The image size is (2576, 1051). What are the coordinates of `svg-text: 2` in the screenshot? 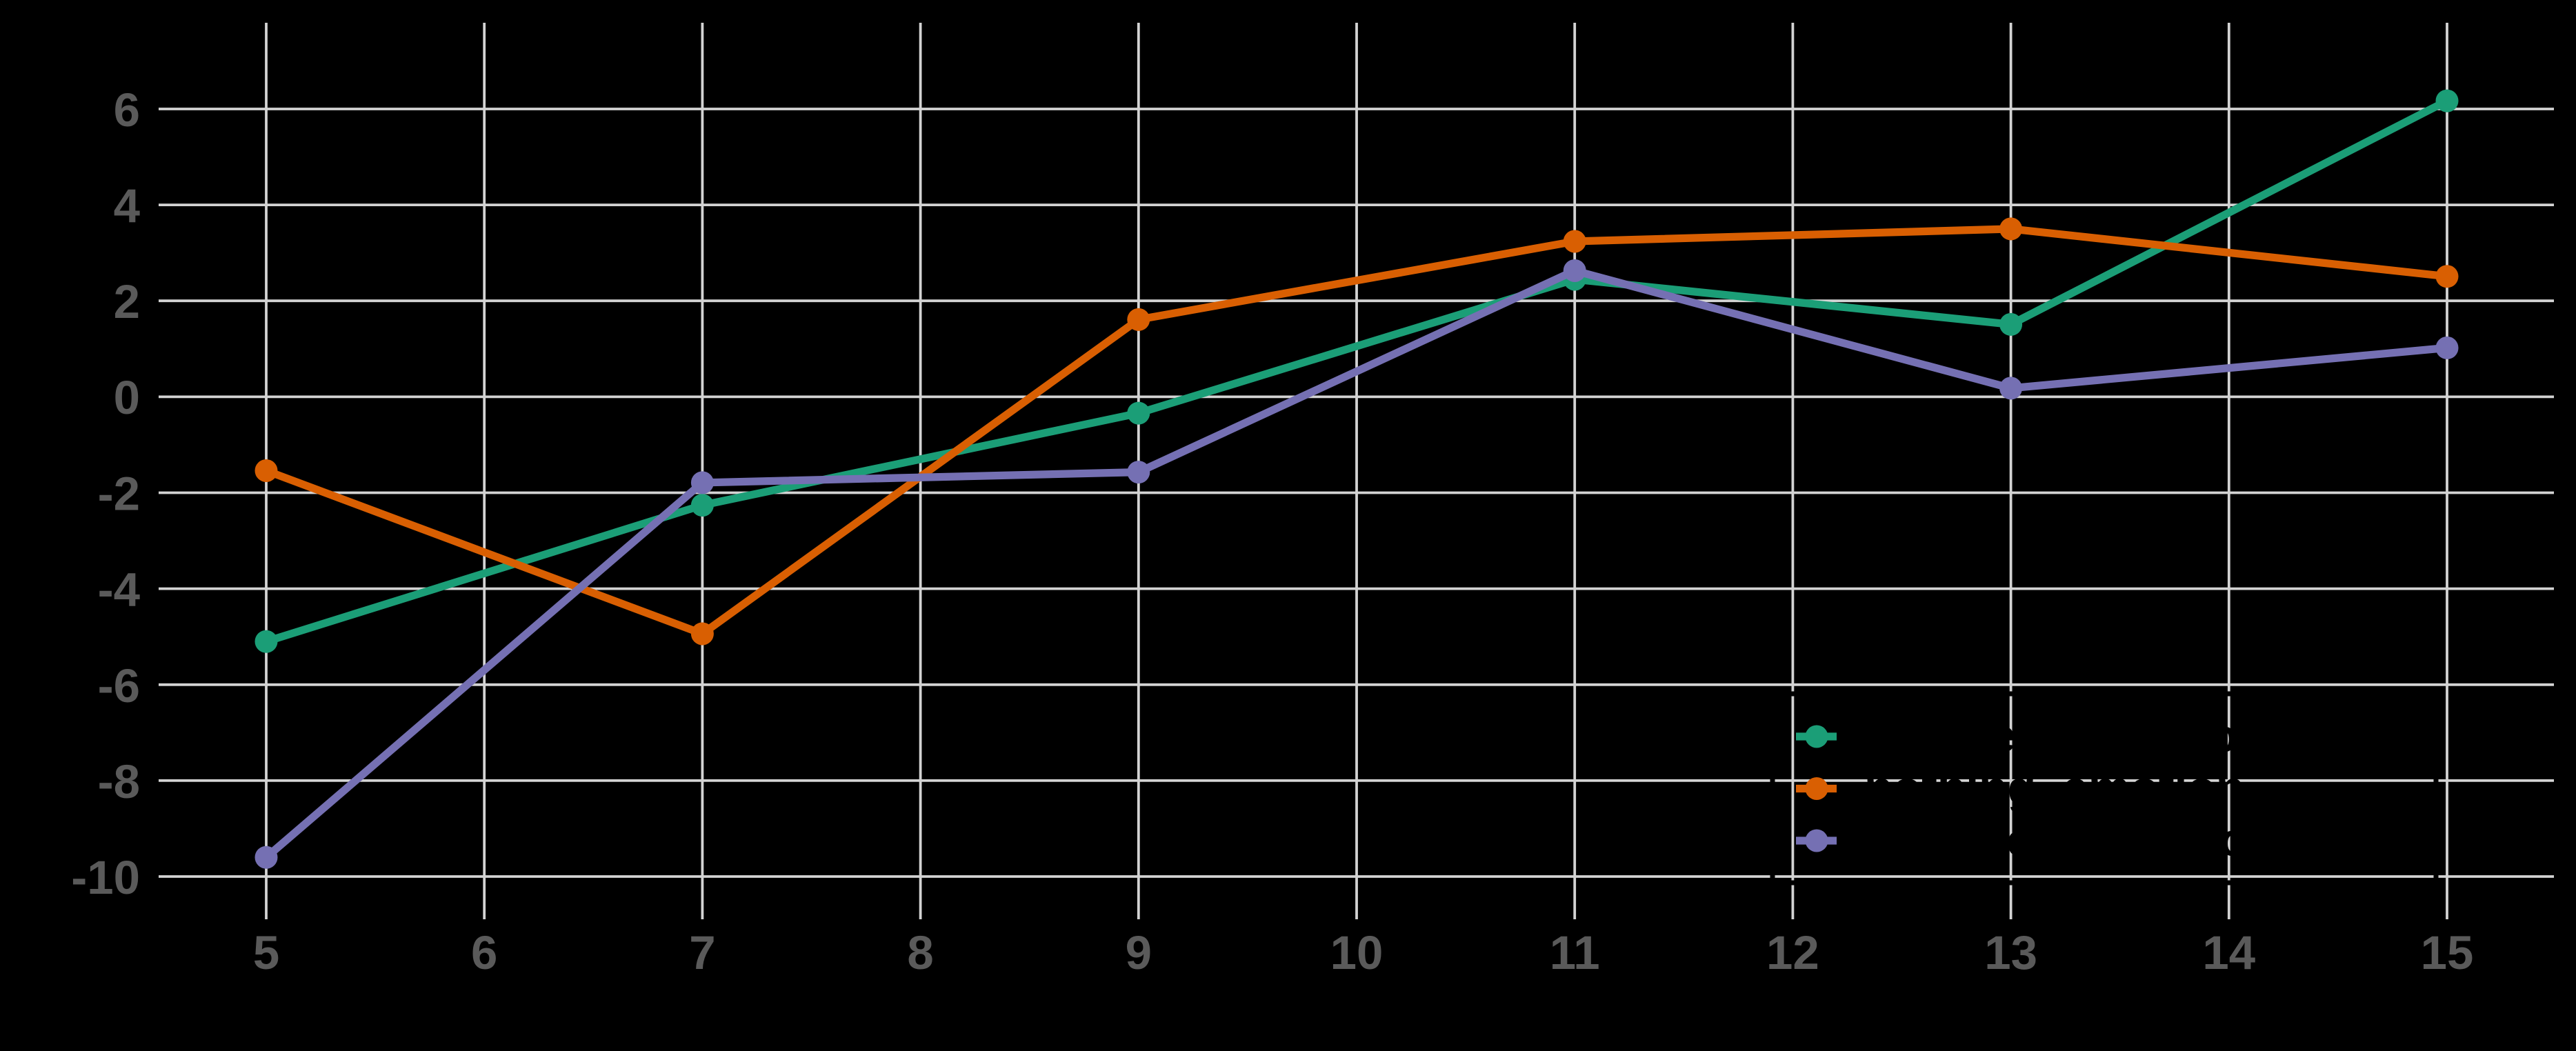 It's located at (127, 301).